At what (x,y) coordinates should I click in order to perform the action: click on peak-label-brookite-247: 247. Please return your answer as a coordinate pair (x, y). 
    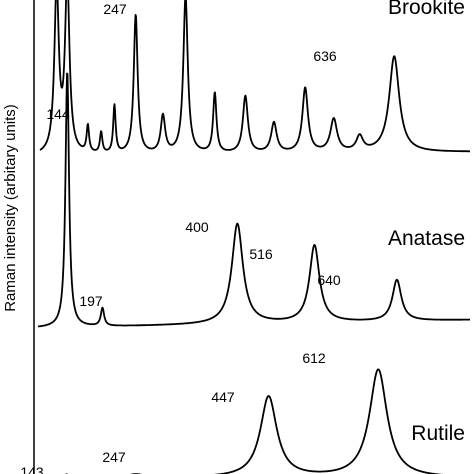
    Looking at the image, I should click on (115, 9).